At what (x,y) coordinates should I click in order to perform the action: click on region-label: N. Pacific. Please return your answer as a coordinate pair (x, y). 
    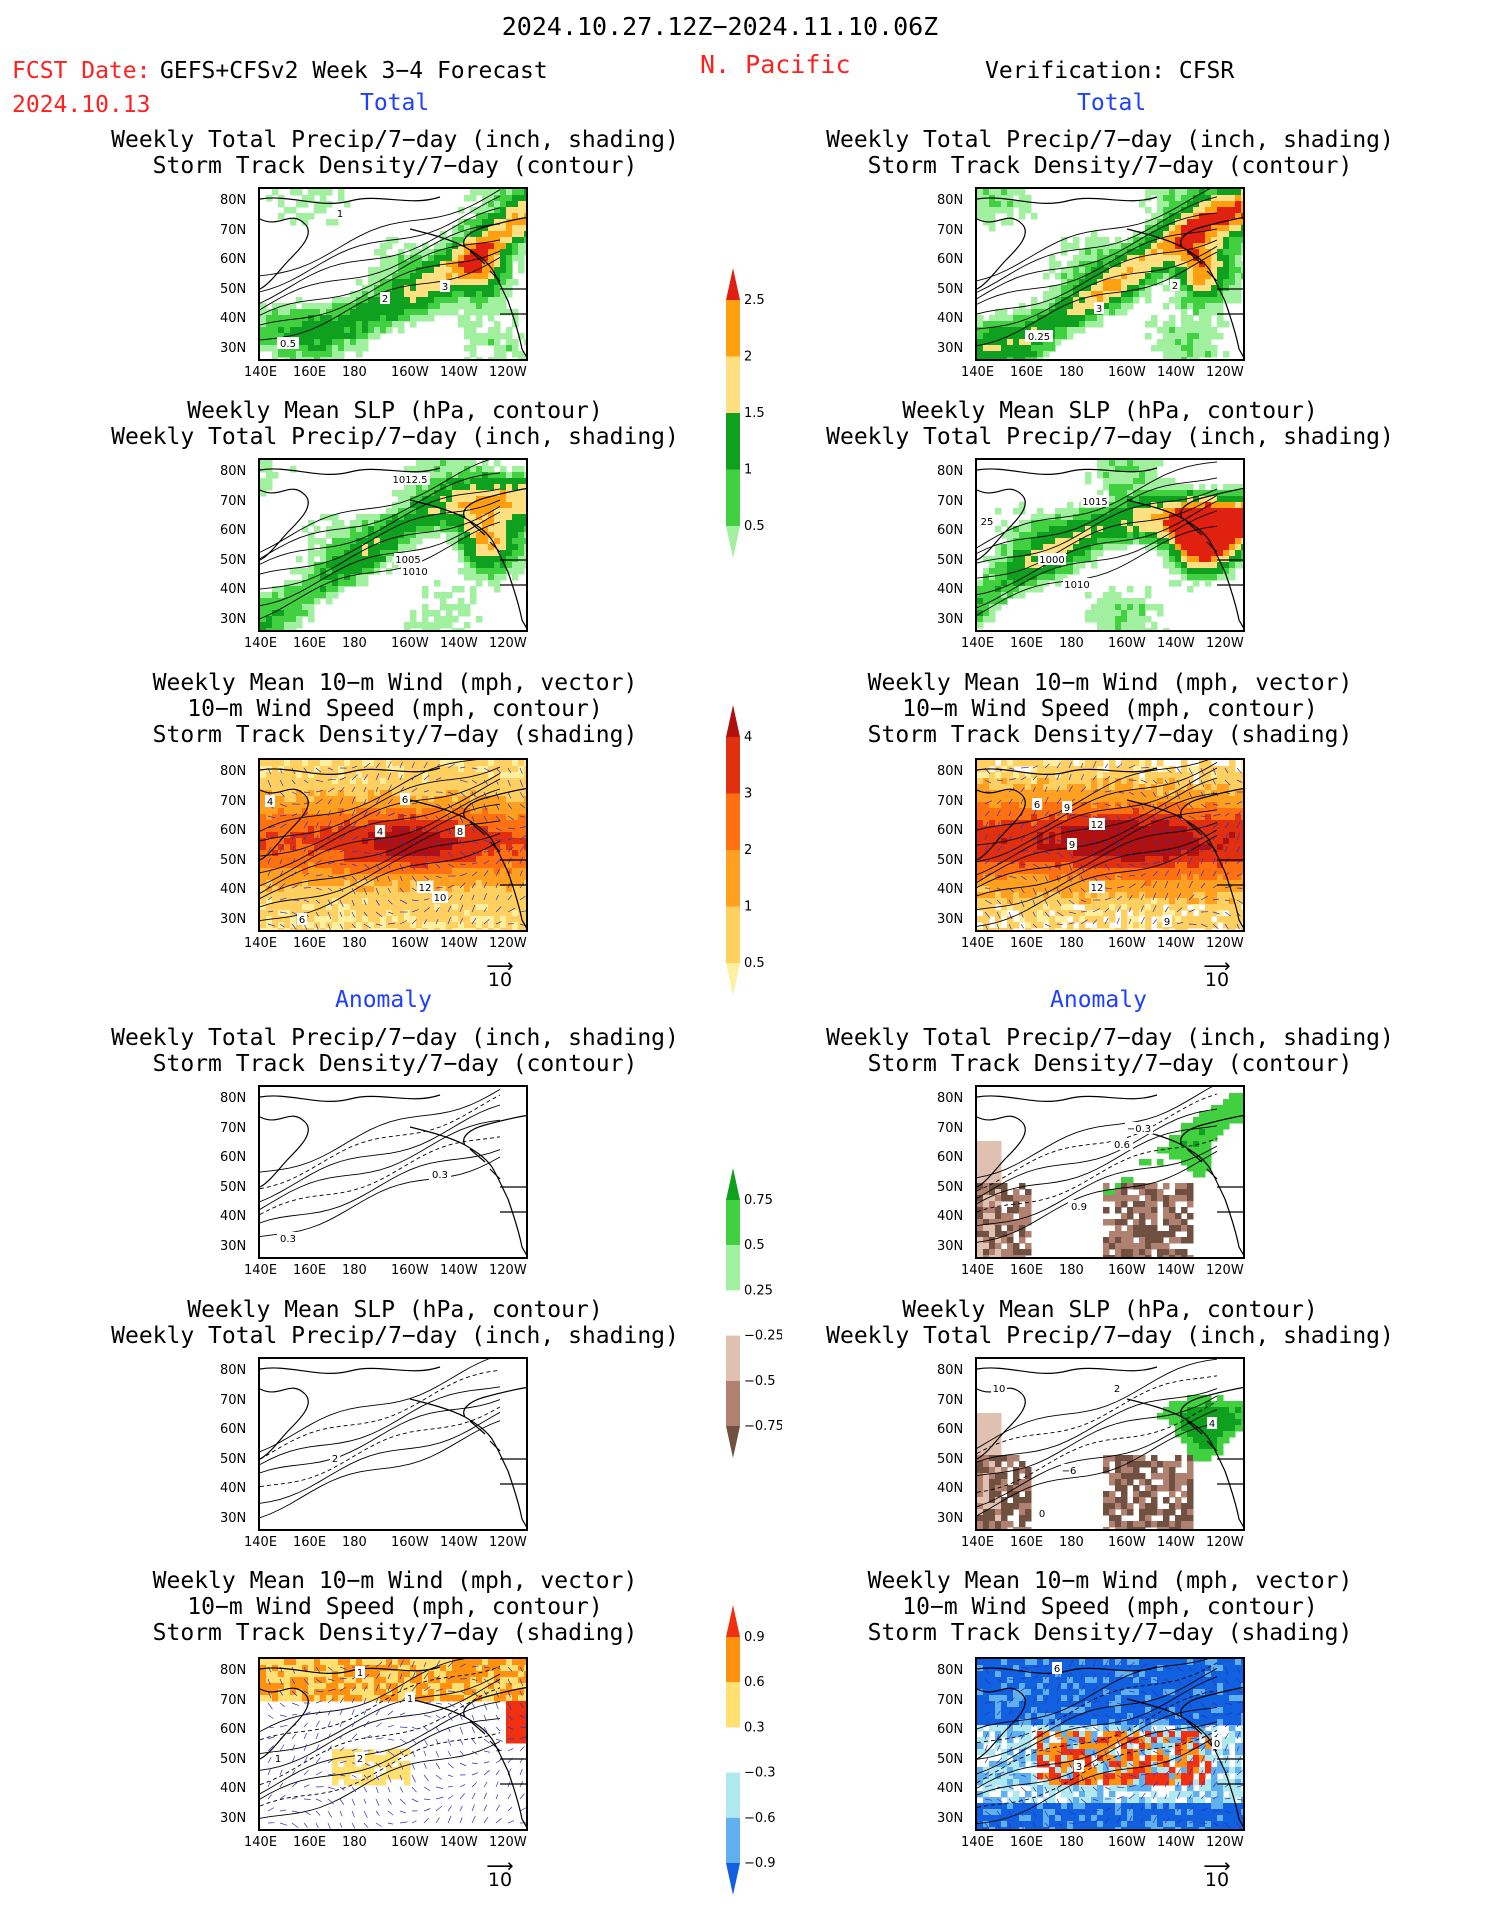
    Looking at the image, I should click on (775, 64).